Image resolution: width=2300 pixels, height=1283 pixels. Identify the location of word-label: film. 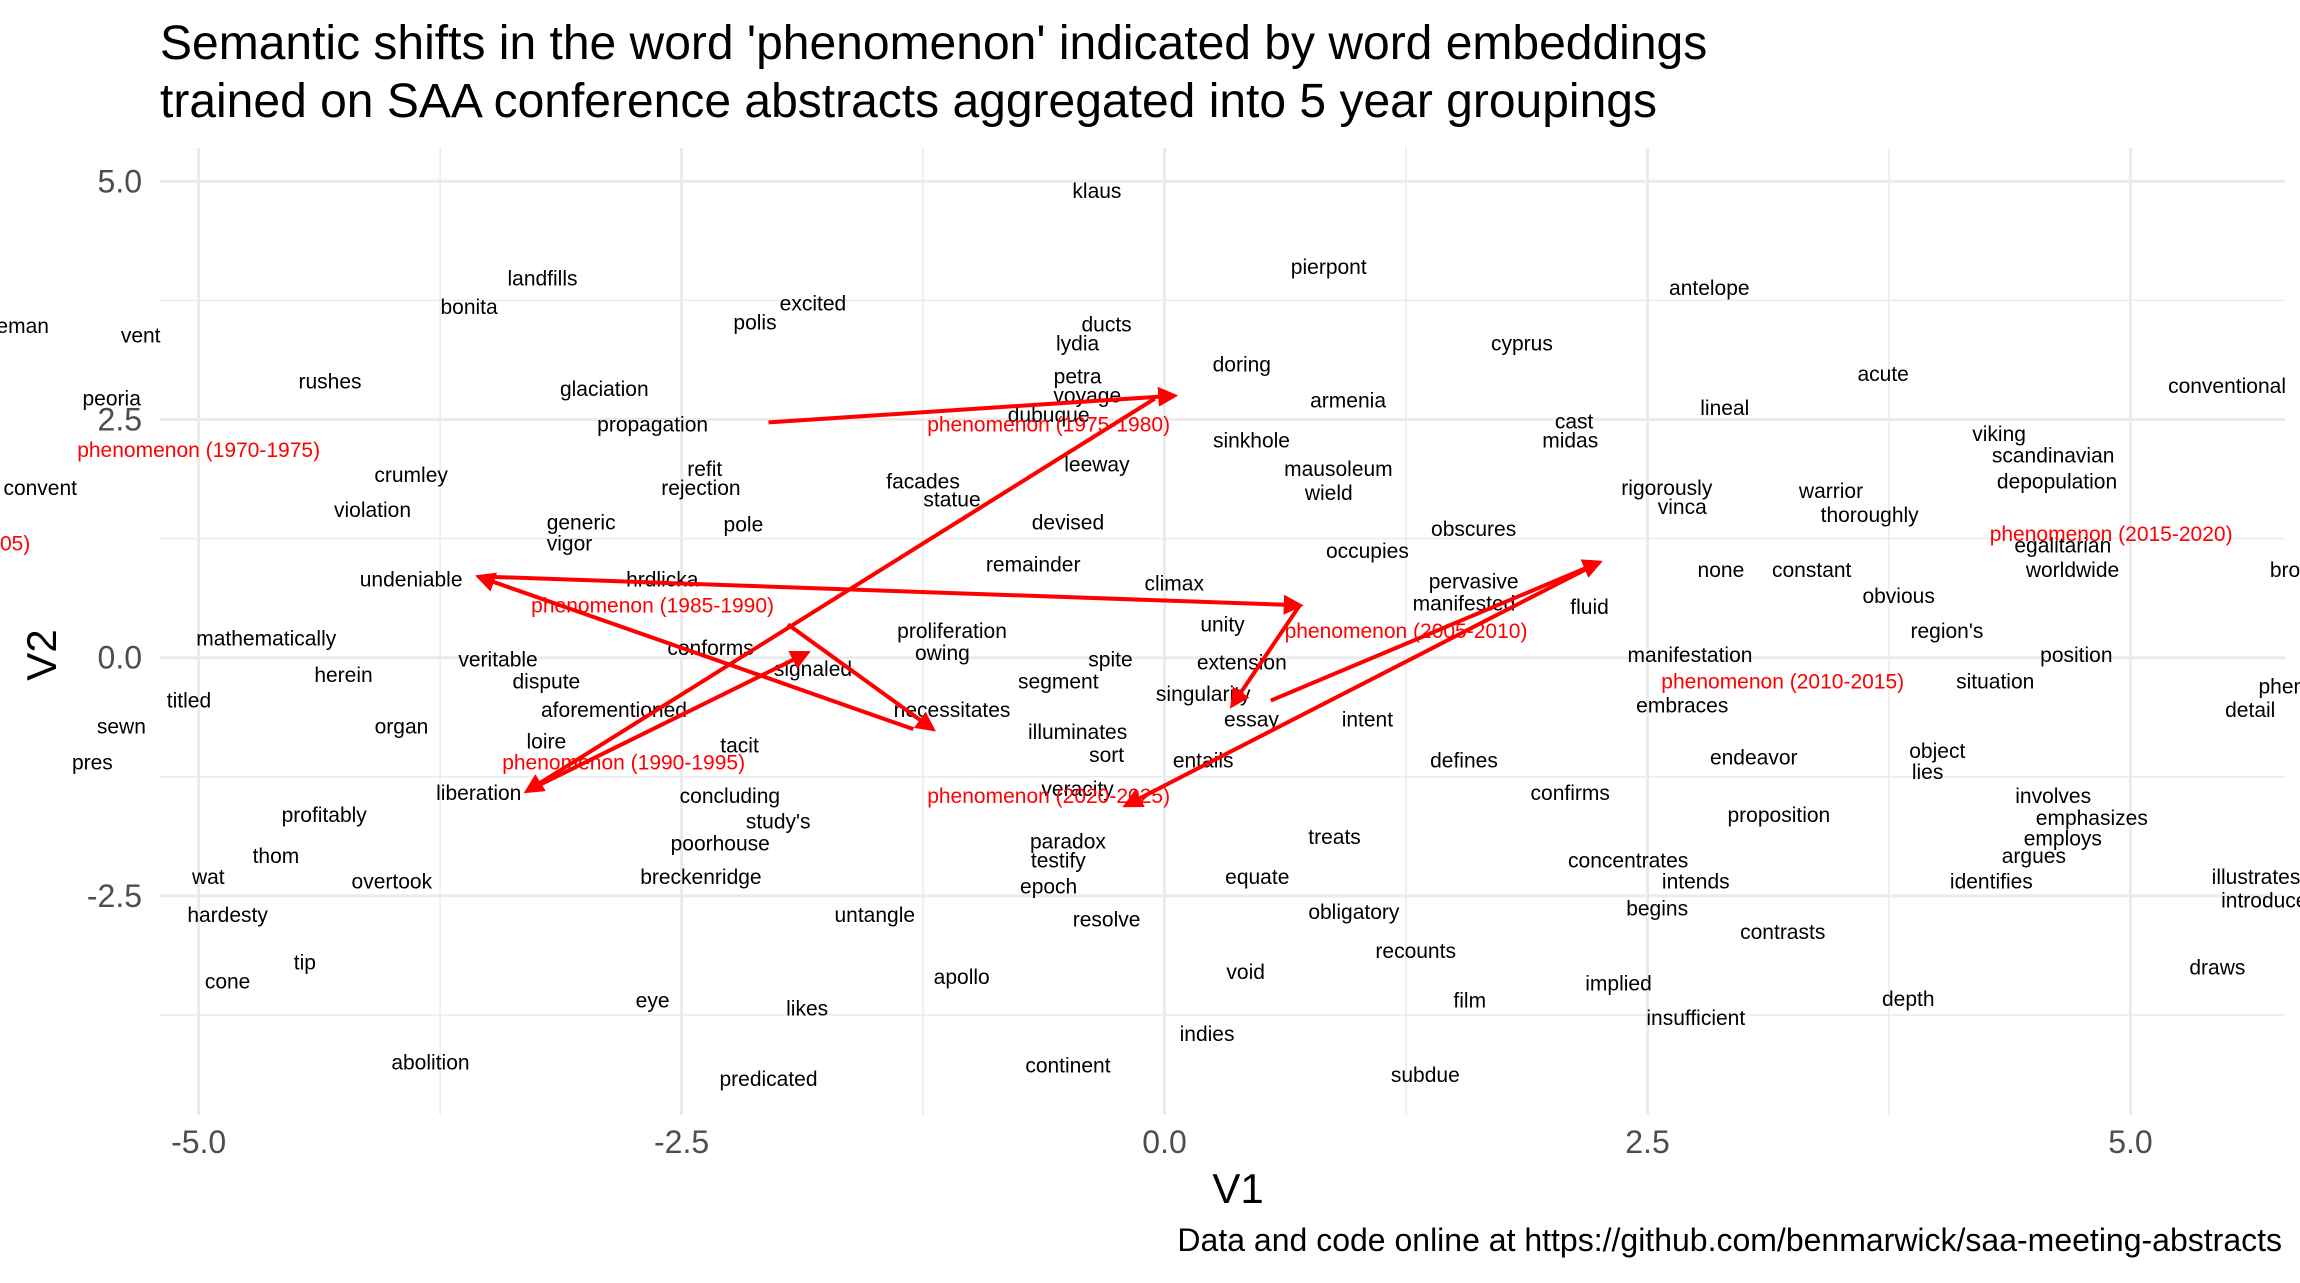
(1469, 1001).